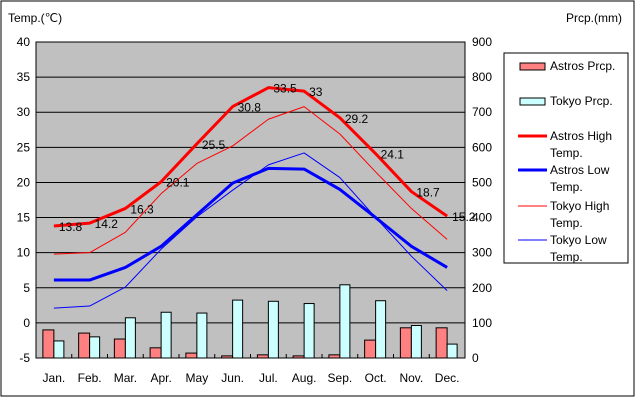  What do you see at coordinates (582, 66) in the screenshot?
I see `legend-label: Astros Prcp.` at bounding box center [582, 66].